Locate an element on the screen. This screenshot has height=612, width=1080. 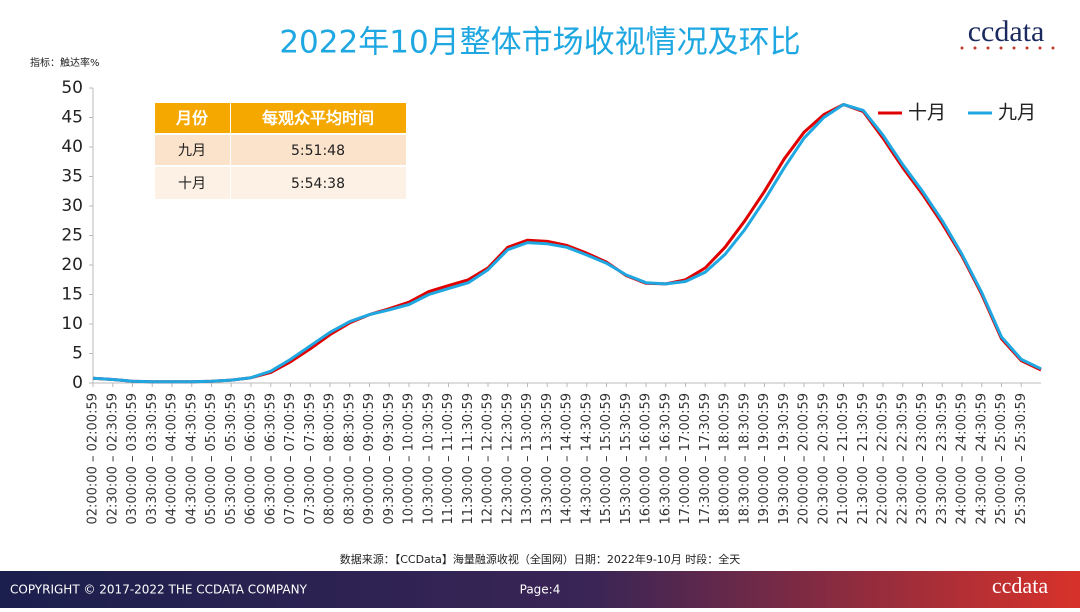
x-tick-label: 09:30:00 – 09:30:59 is located at coordinates (389, 459).